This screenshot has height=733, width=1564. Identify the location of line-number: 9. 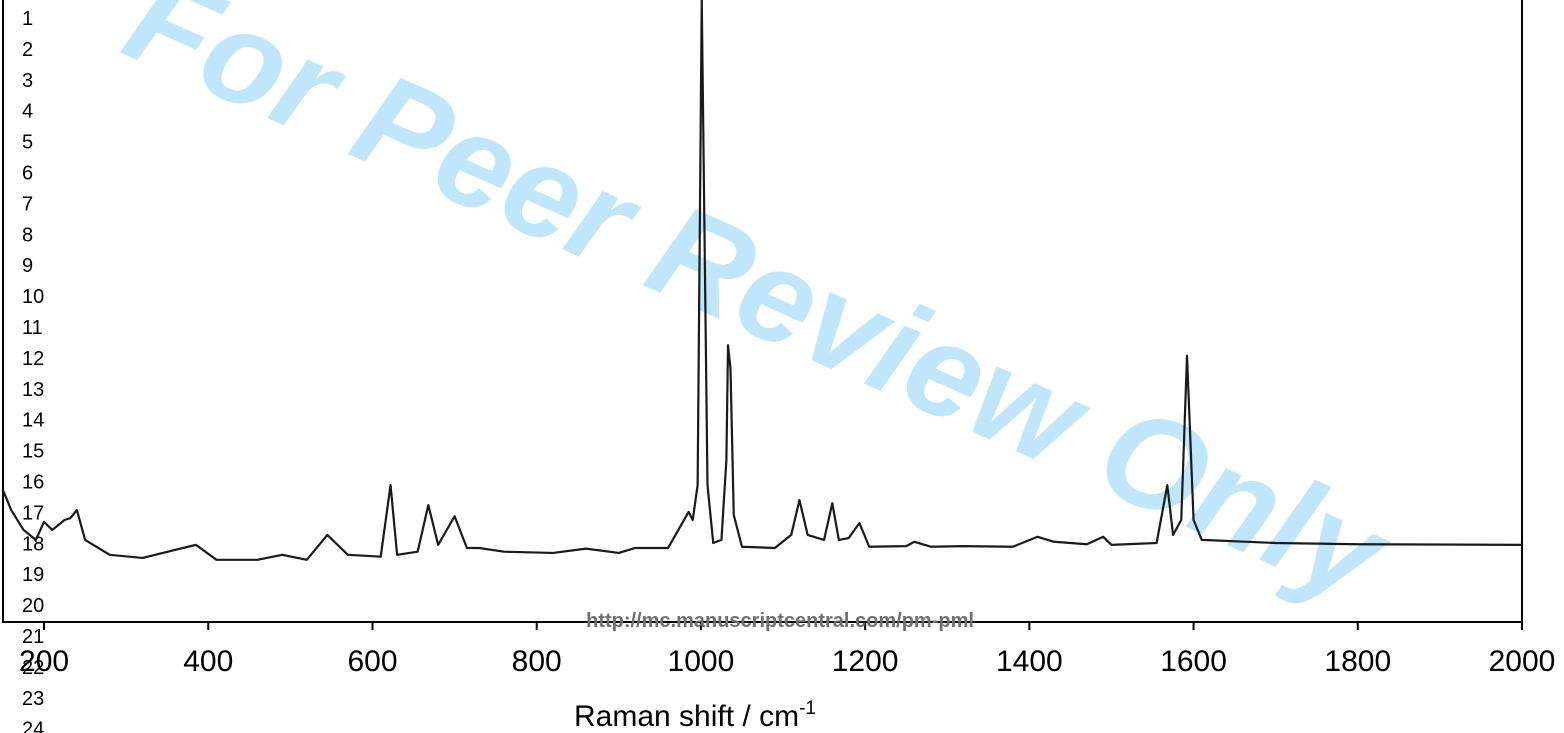
(27, 266).